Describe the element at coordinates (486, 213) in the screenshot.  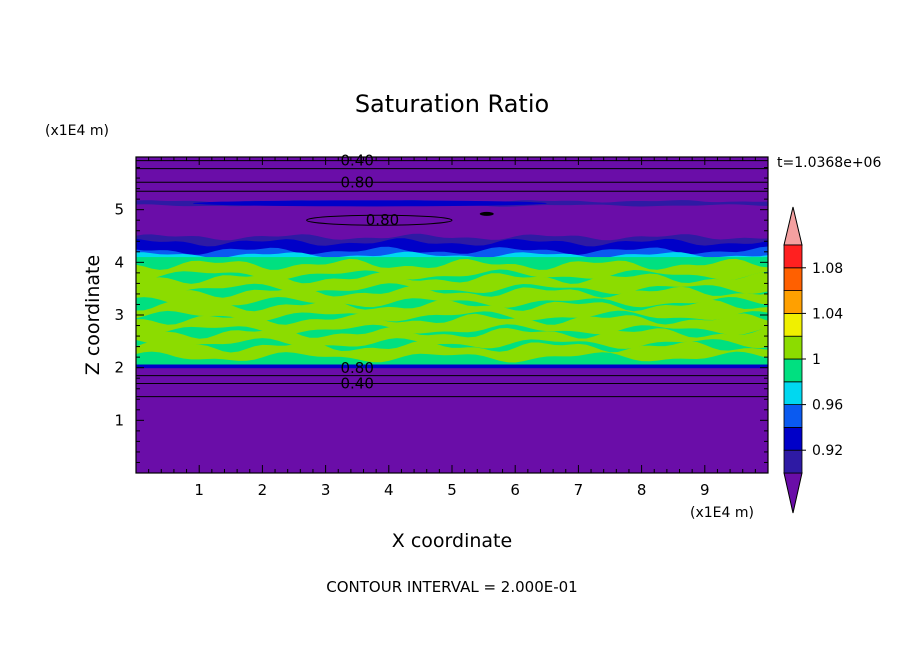
I see `contour-spot` at that location.